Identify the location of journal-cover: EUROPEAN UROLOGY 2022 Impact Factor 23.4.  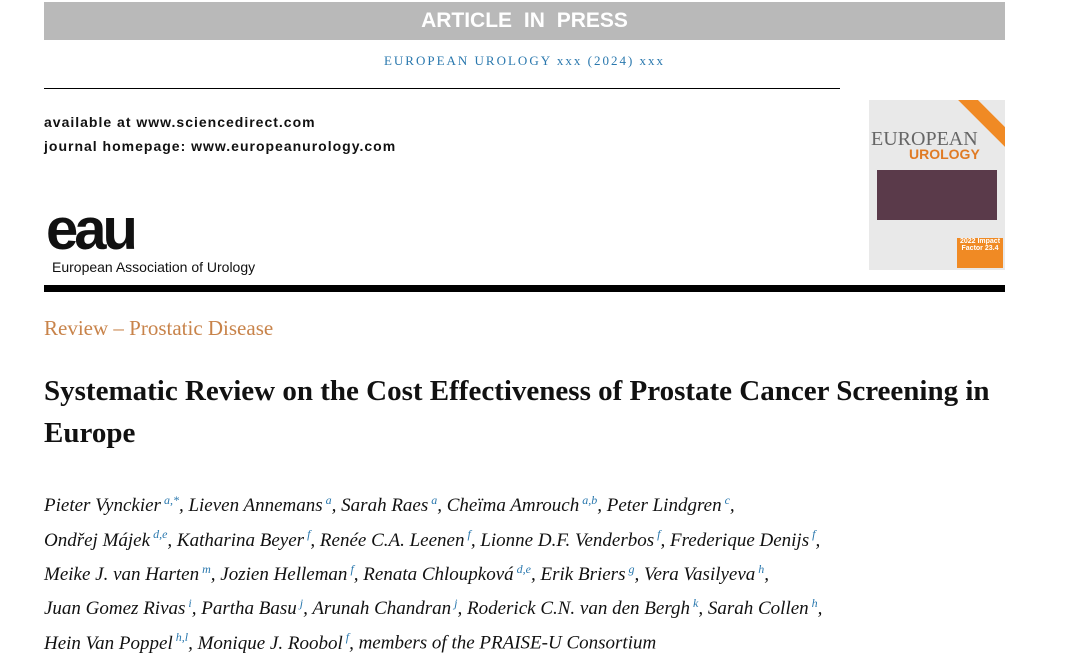
(937, 185).